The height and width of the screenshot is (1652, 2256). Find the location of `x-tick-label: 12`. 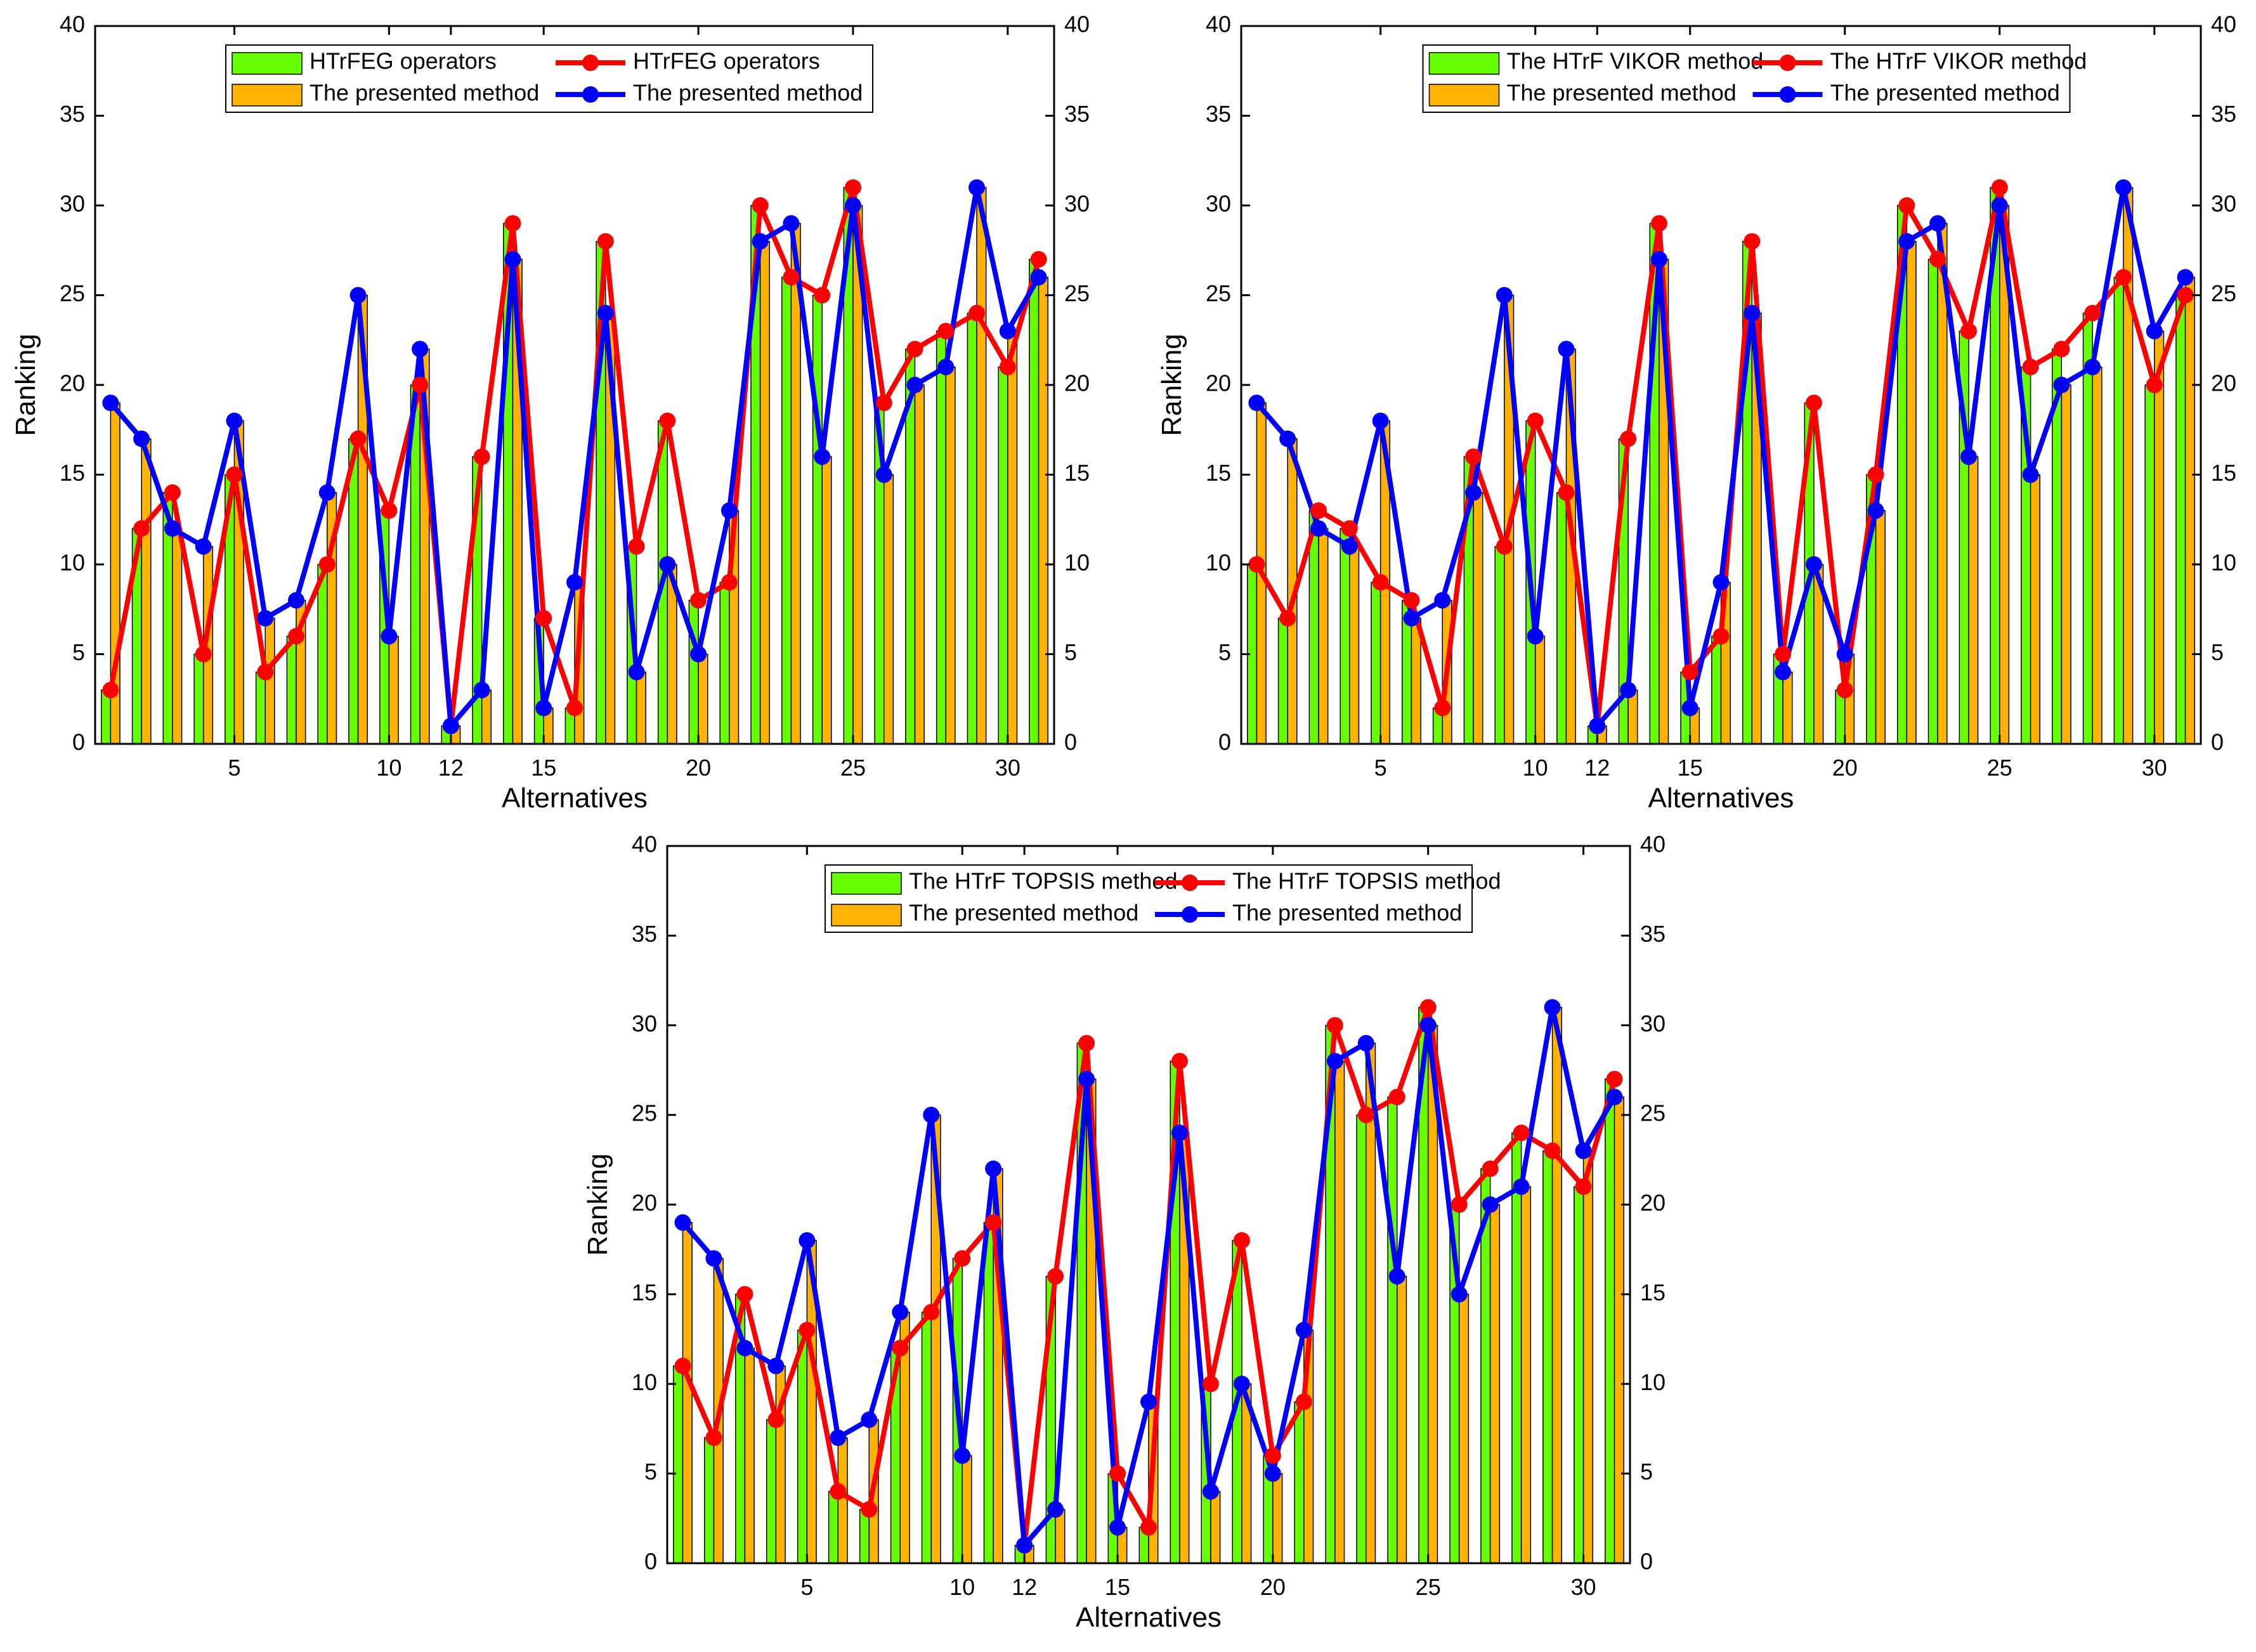

x-tick-label: 12 is located at coordinates (1597, 768).